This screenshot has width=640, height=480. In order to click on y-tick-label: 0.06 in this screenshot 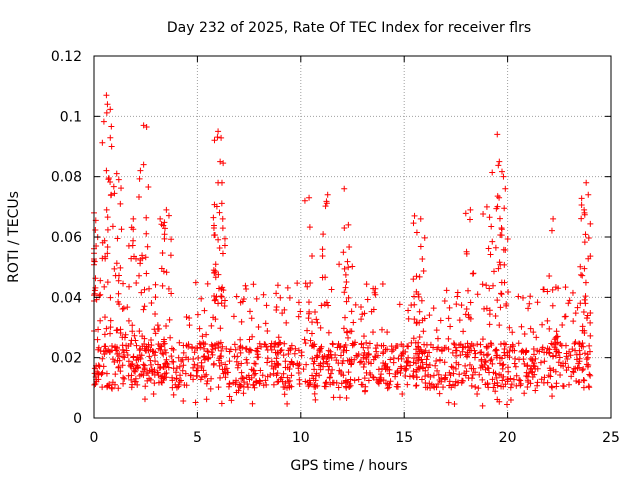, I will do `click(66, 238)`.